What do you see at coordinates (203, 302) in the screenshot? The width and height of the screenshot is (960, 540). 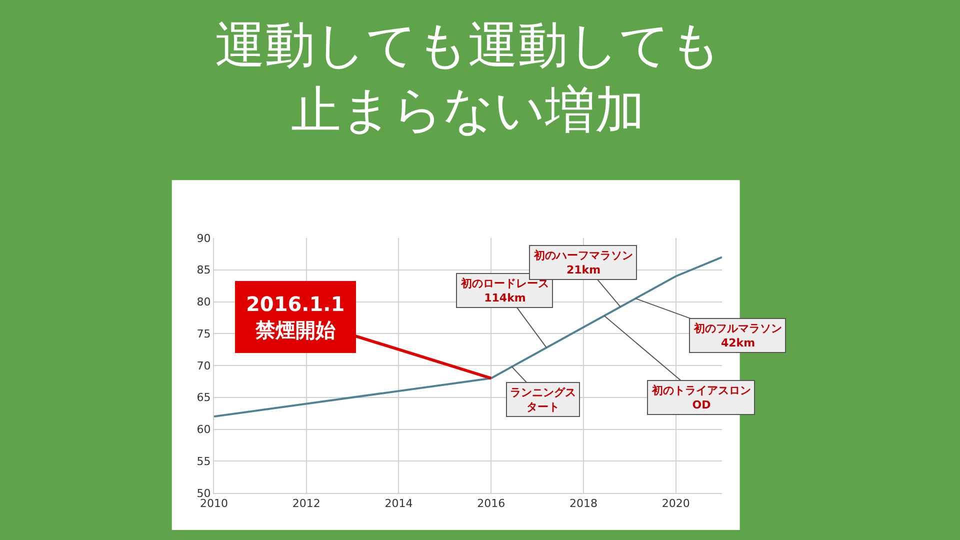 I see `y-tick-label: 80` at bounding box center [203, 302].